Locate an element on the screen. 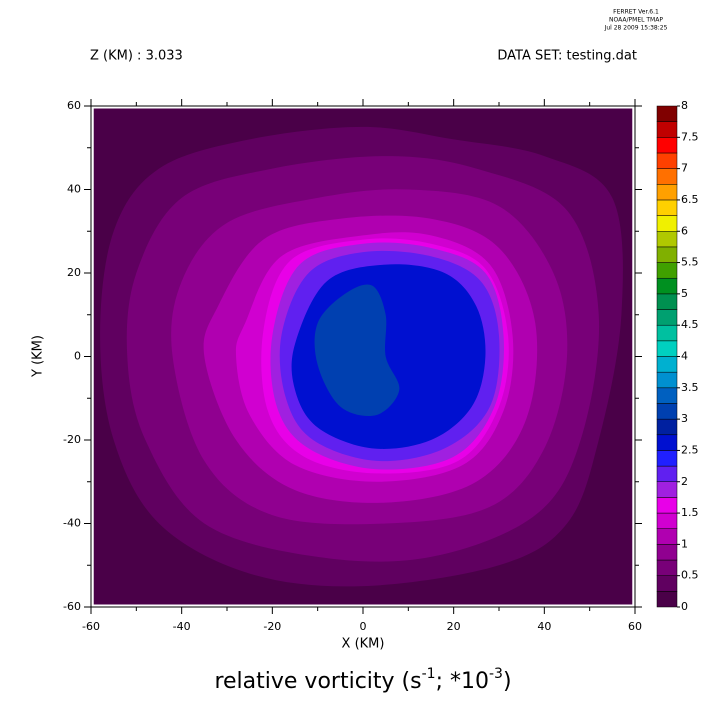 This screenshot has height=717, width=713. x-tick-label: 20 is located at coordinates (454, 626).